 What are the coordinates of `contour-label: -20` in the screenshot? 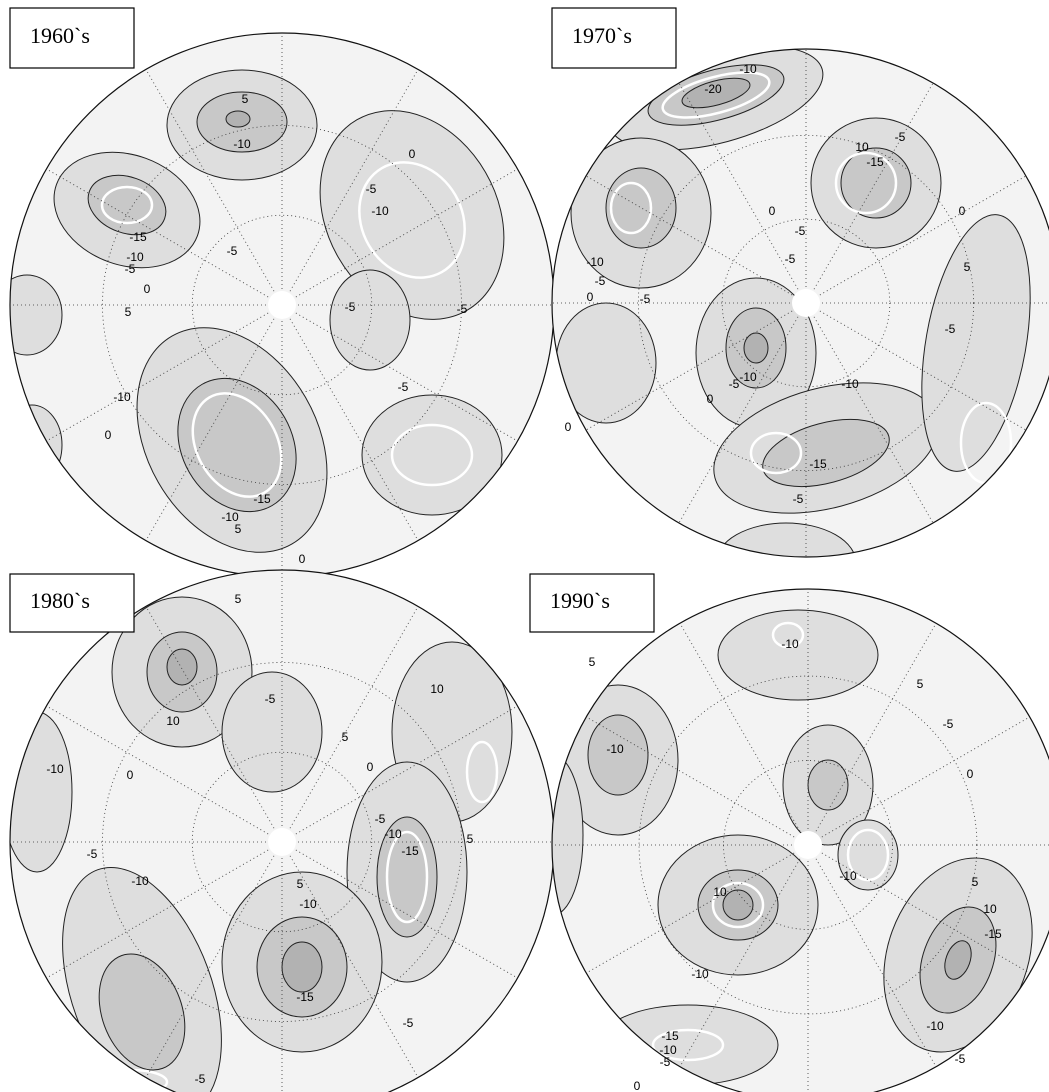 It's located at (713, 89).